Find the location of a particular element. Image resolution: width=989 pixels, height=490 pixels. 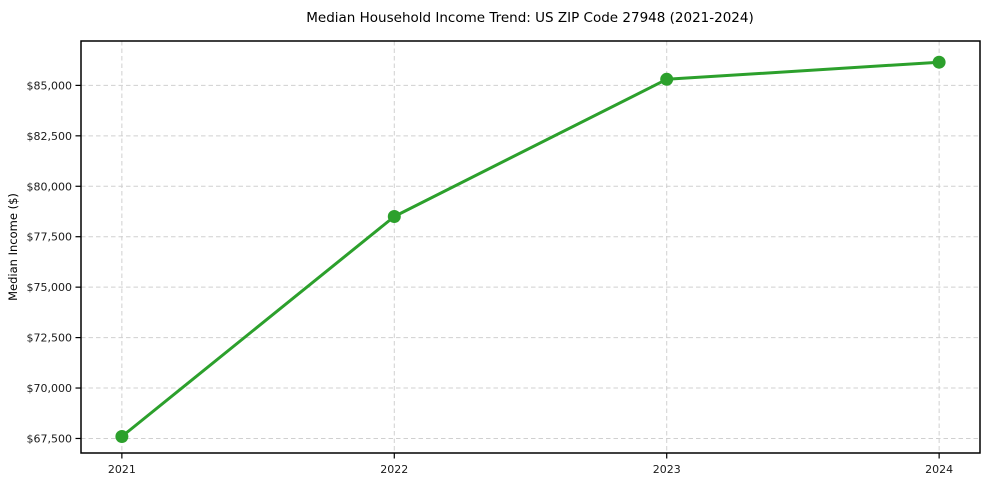

y-axis-label: Median Income ($) is located at coordinates (13, 247).